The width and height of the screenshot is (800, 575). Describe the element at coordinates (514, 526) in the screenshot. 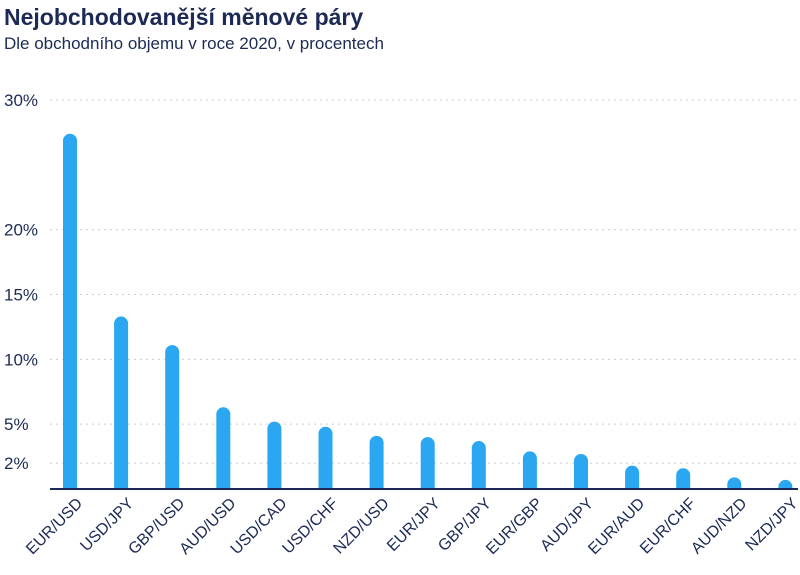

I see `x-tick-label: EUR/GBP` at that location.